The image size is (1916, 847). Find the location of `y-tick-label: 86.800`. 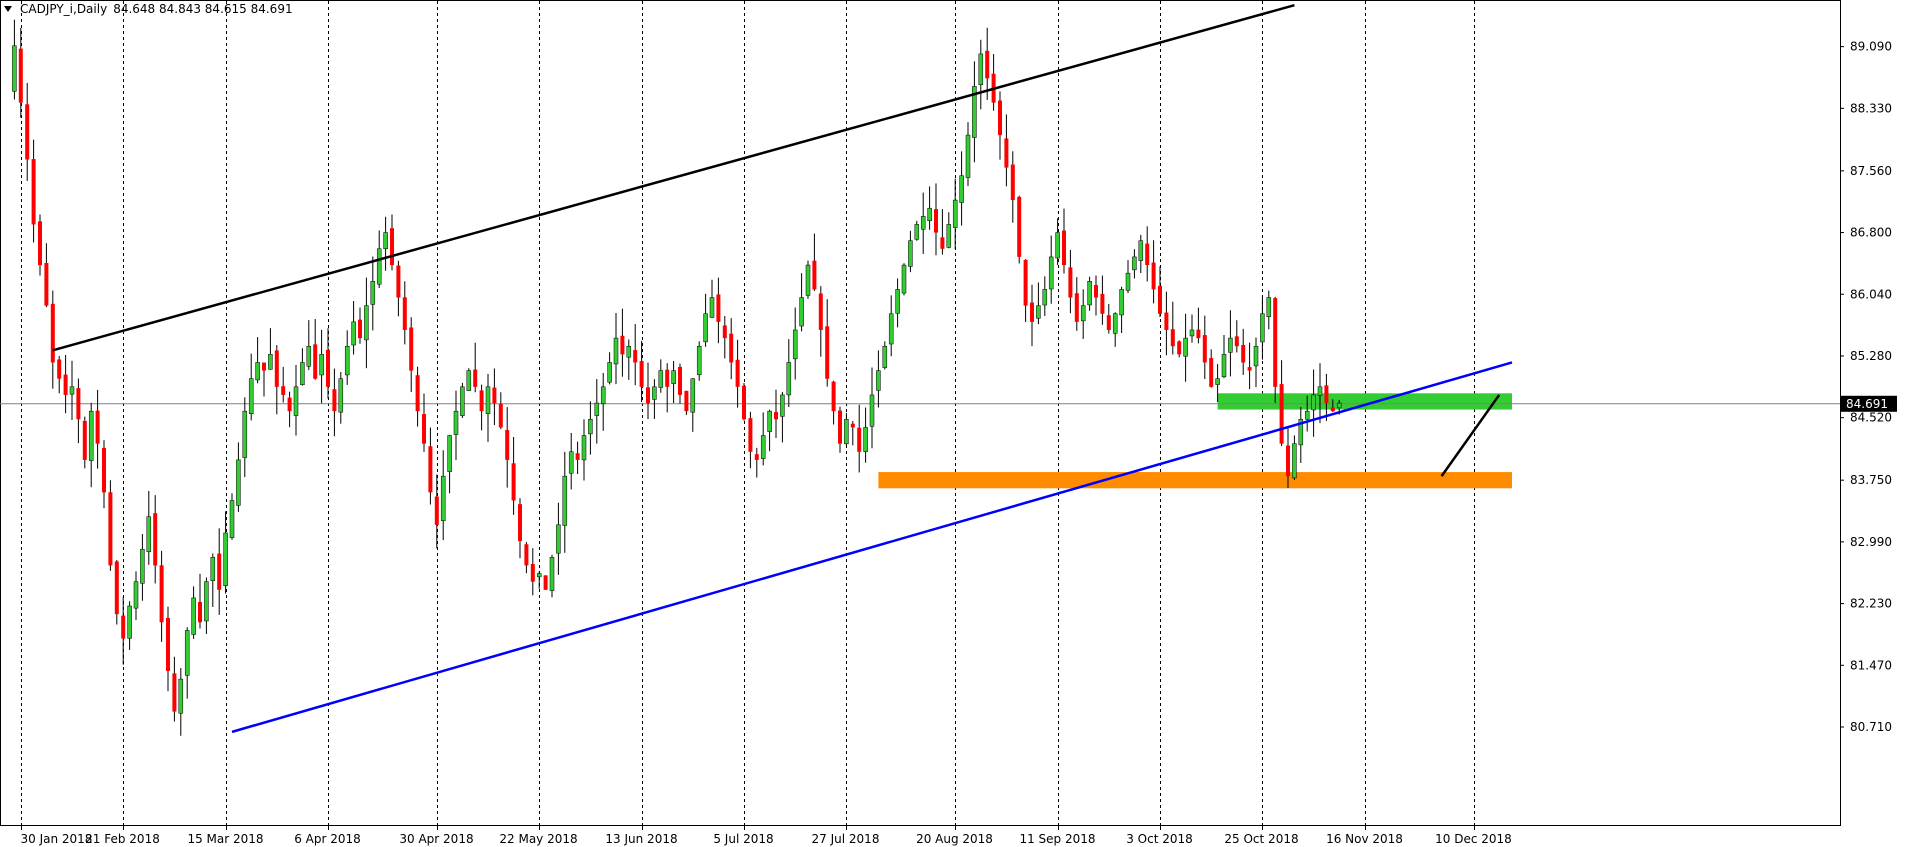

y-tick-label: 86.800 is located at coordinates (1871, 233).